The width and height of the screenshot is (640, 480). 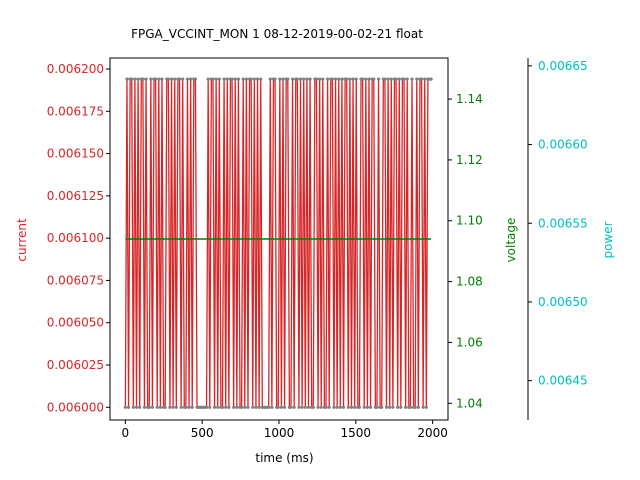 I want to click on current-tick-label: 0.006200, so click(x=75, y=69).